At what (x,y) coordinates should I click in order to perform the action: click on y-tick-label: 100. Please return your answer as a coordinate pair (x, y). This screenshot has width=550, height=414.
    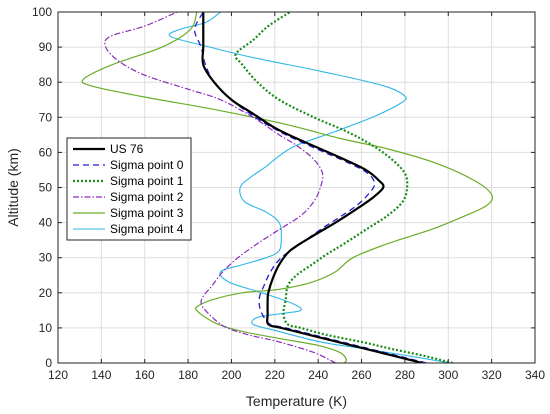
    Looking at the image, I should click on (42, 12).